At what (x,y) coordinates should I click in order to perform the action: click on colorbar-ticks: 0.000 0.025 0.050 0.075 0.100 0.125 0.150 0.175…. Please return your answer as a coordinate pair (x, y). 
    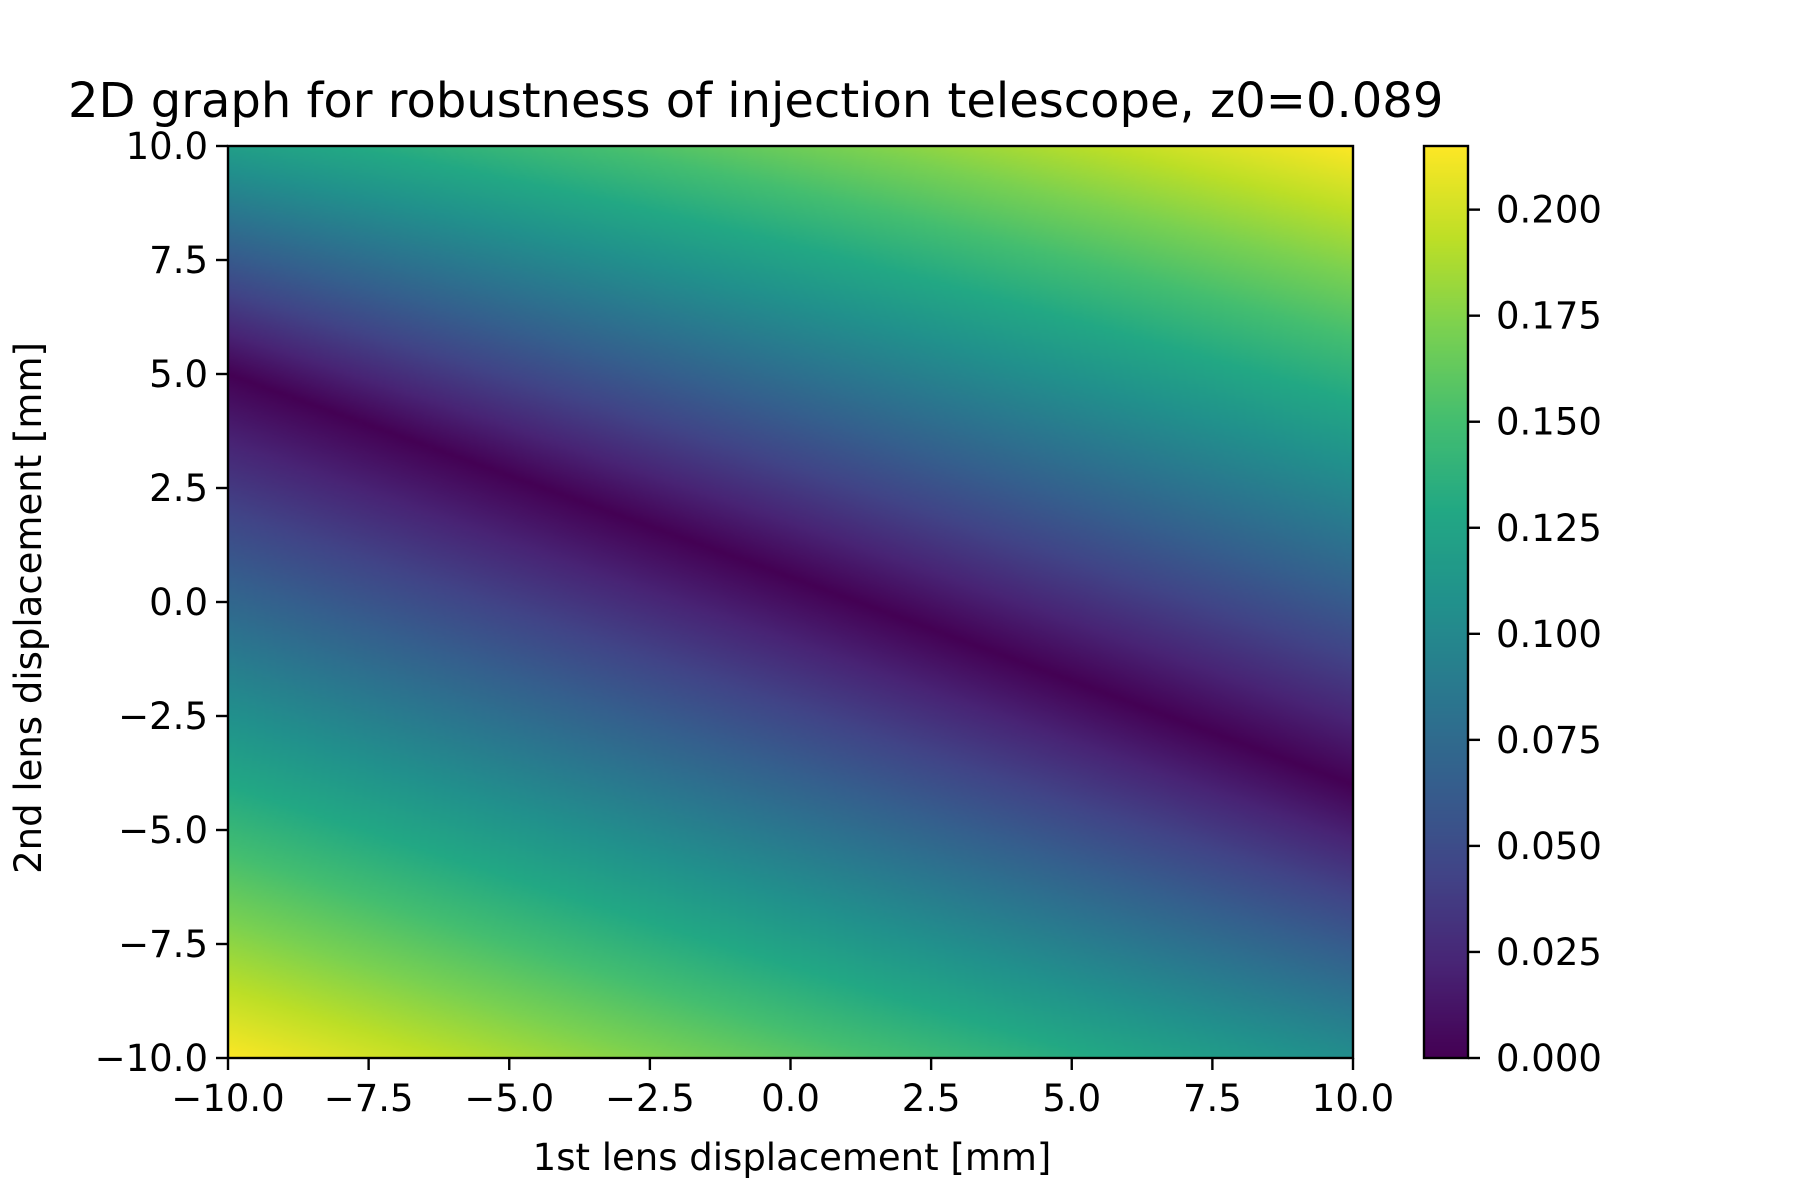
    Looking at the image, I should click on (1535, 634).